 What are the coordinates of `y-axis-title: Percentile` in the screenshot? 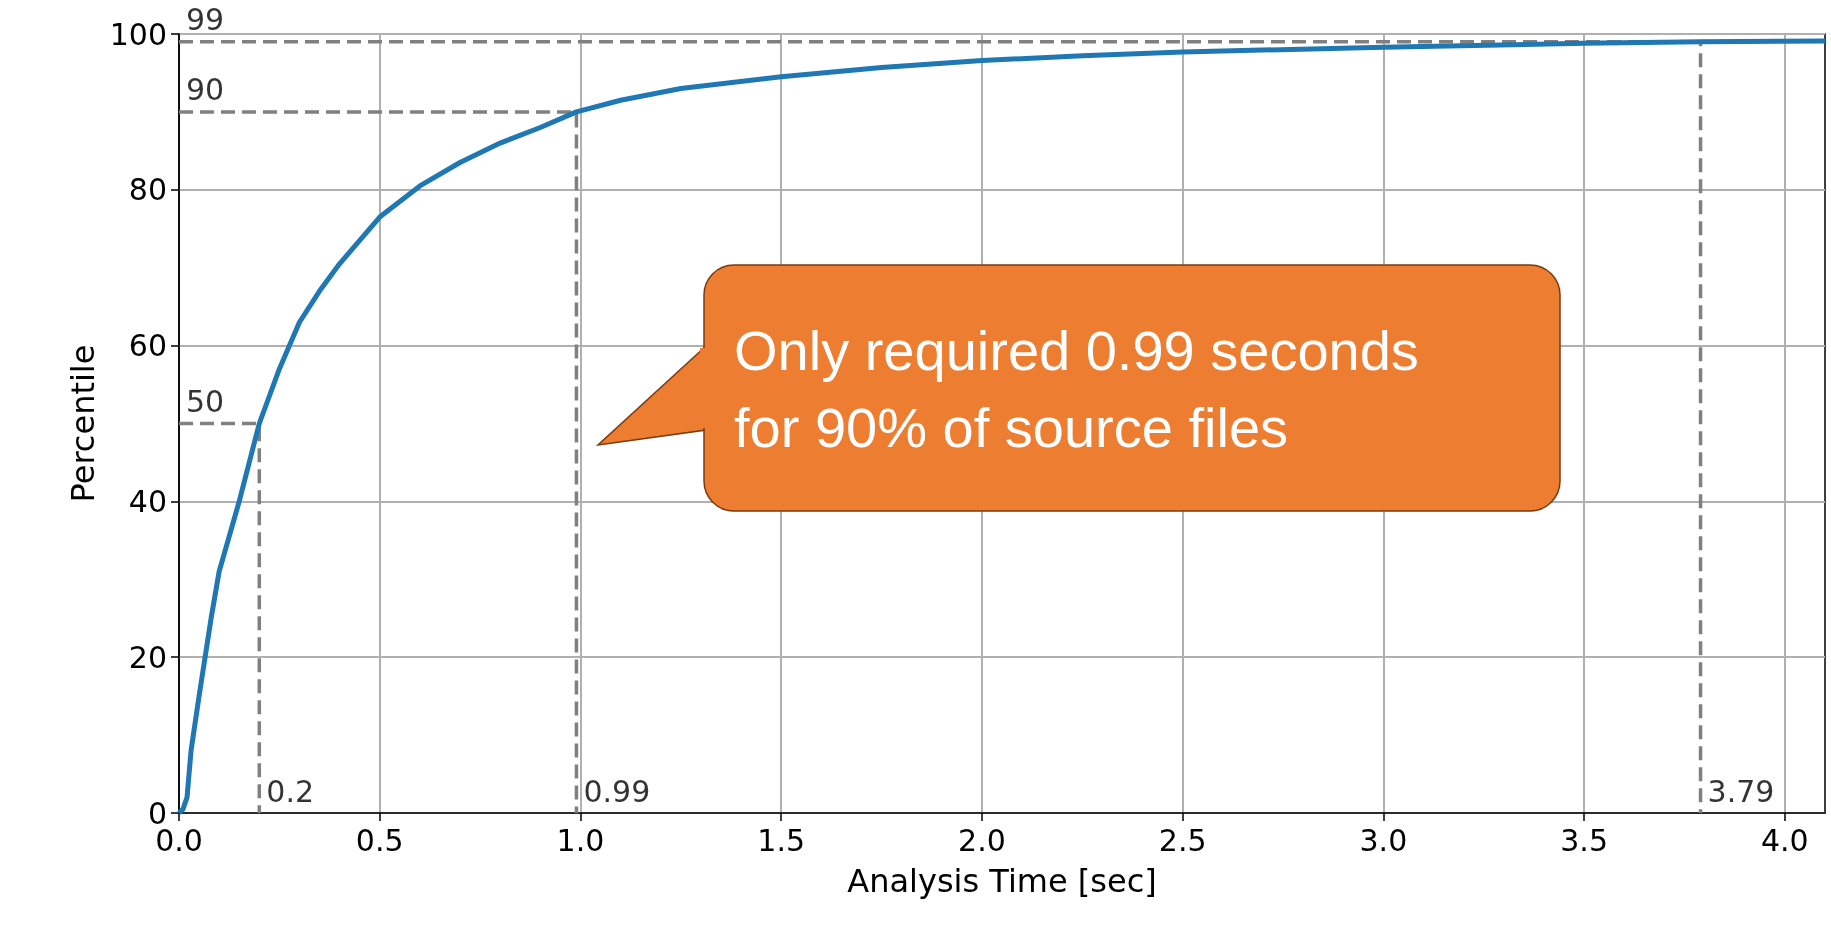 It's located at (82, 423).